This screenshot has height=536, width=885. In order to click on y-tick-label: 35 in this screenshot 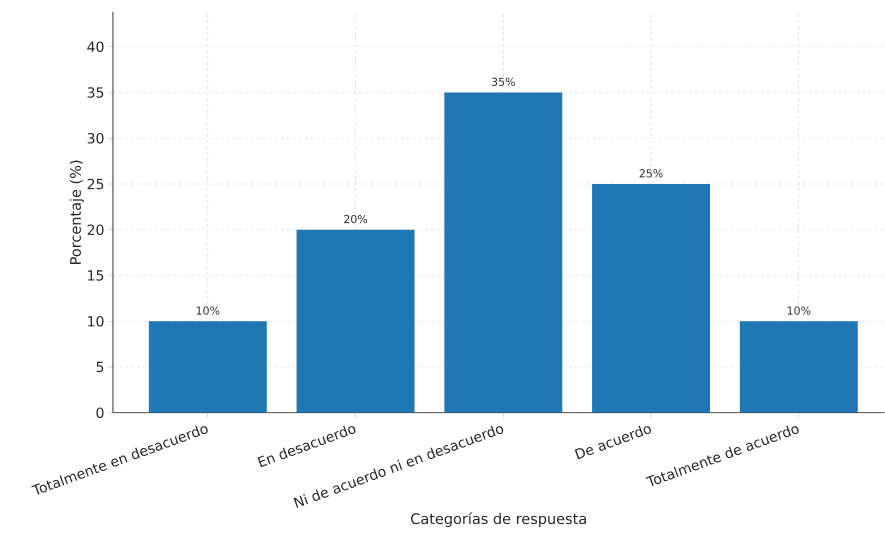, I will do `click(96, 92)`.